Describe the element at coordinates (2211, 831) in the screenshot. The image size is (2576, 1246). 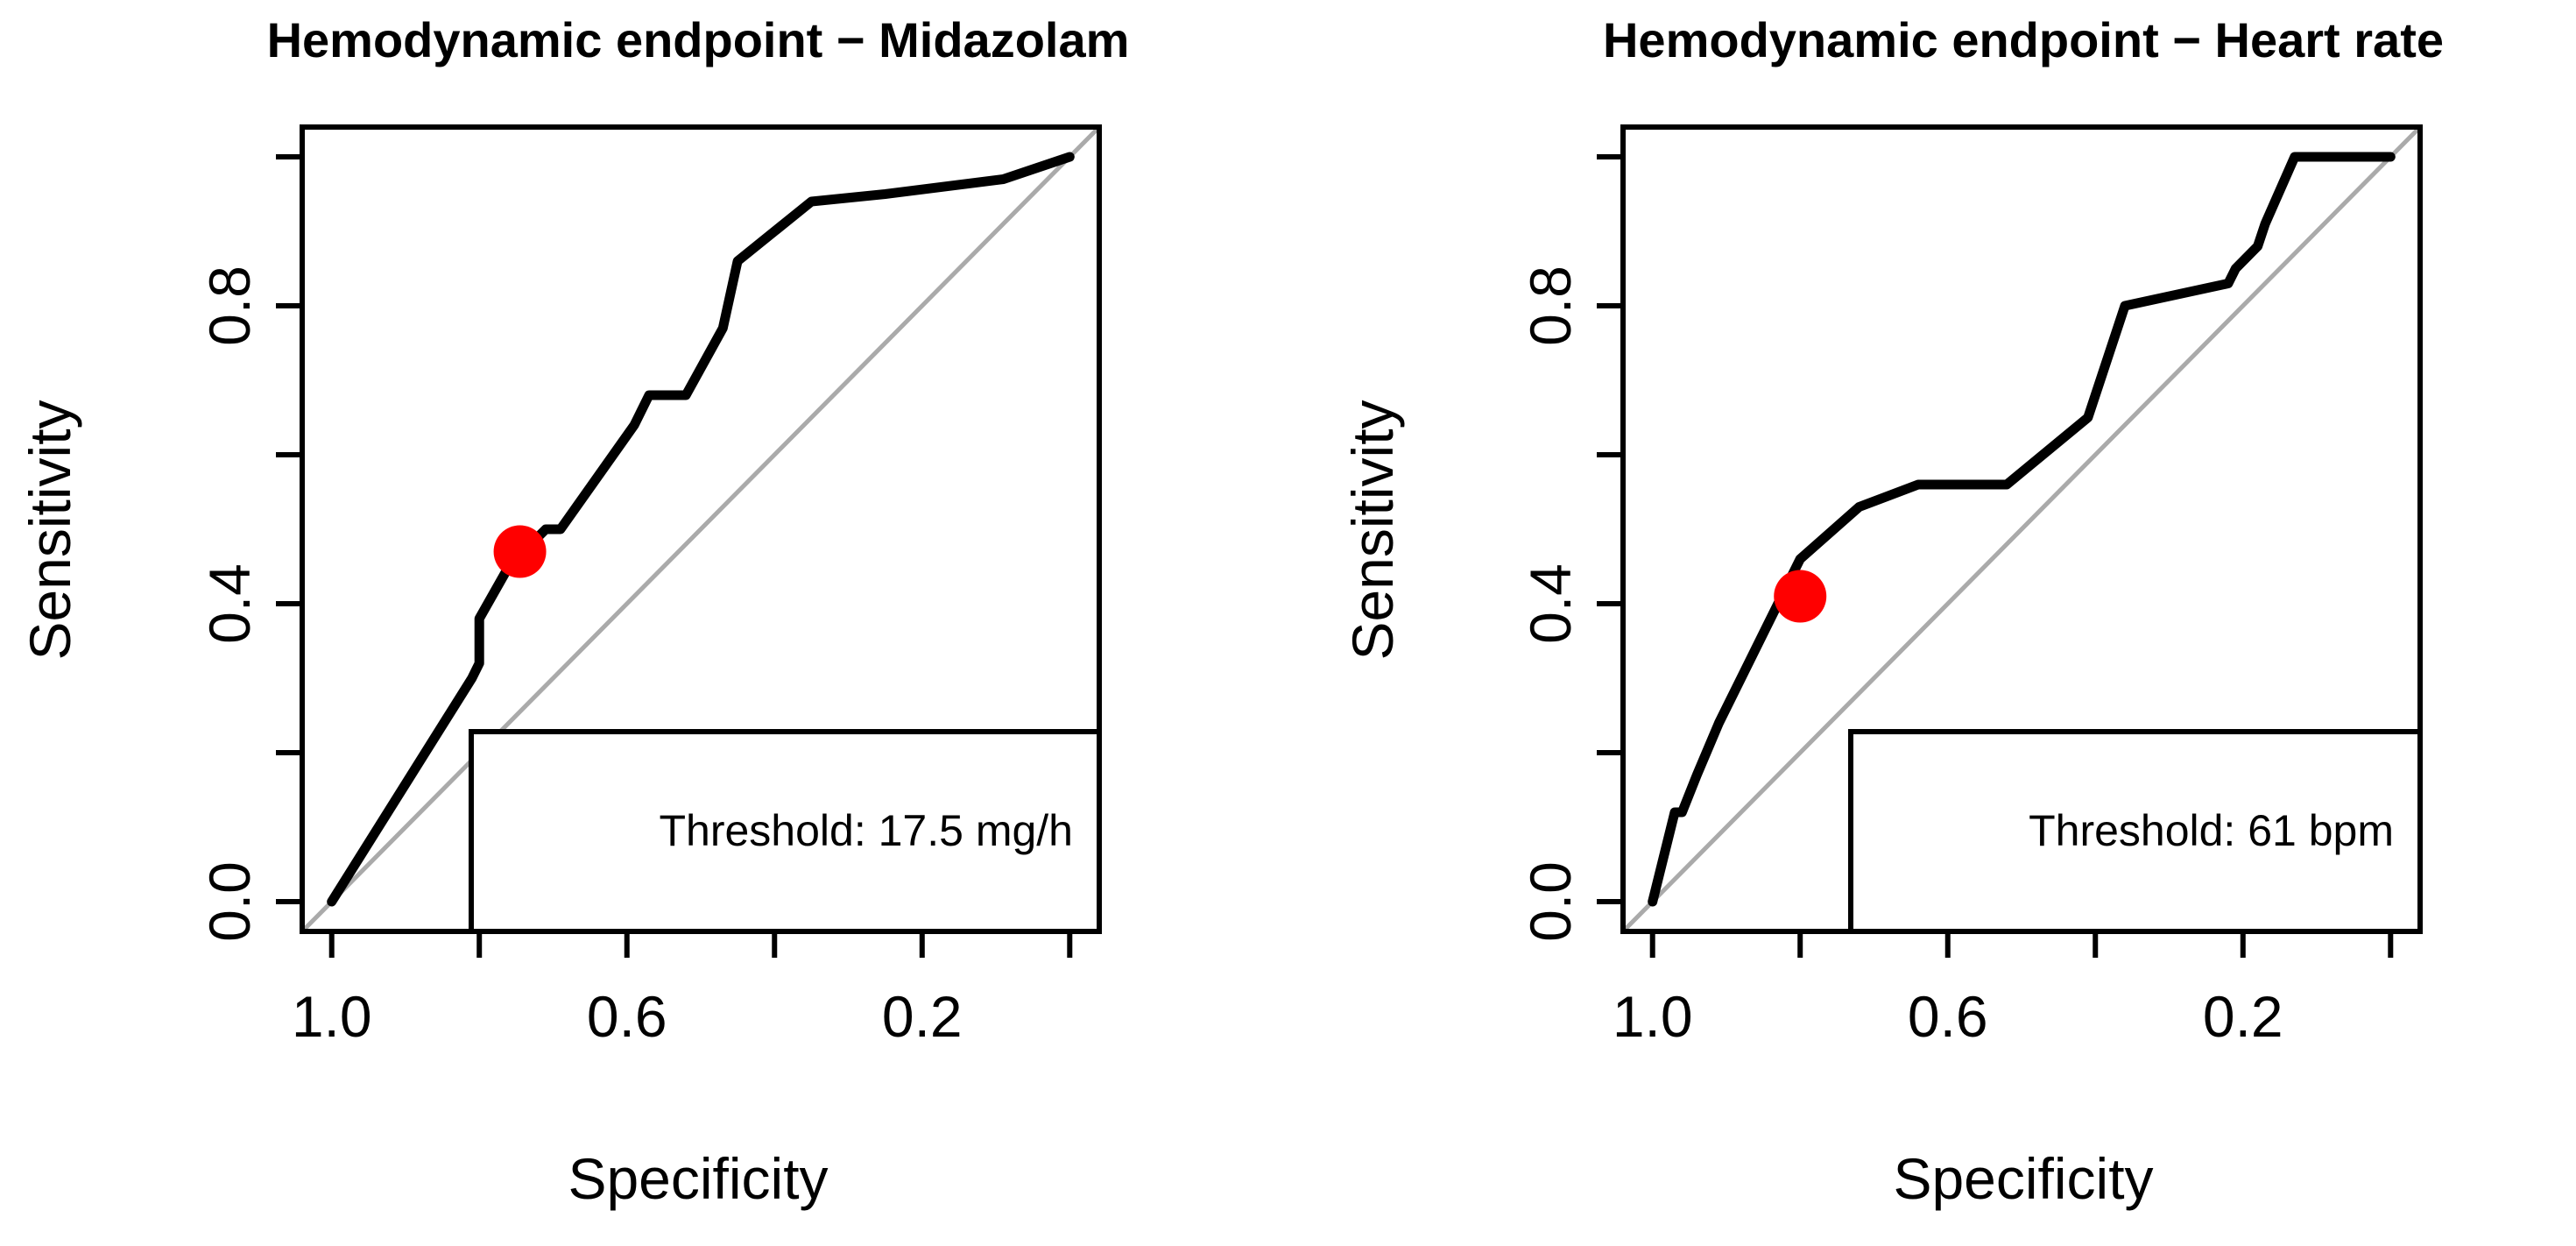
I see `legend-threshold-text: Threshold: 61 bpm` at that location.